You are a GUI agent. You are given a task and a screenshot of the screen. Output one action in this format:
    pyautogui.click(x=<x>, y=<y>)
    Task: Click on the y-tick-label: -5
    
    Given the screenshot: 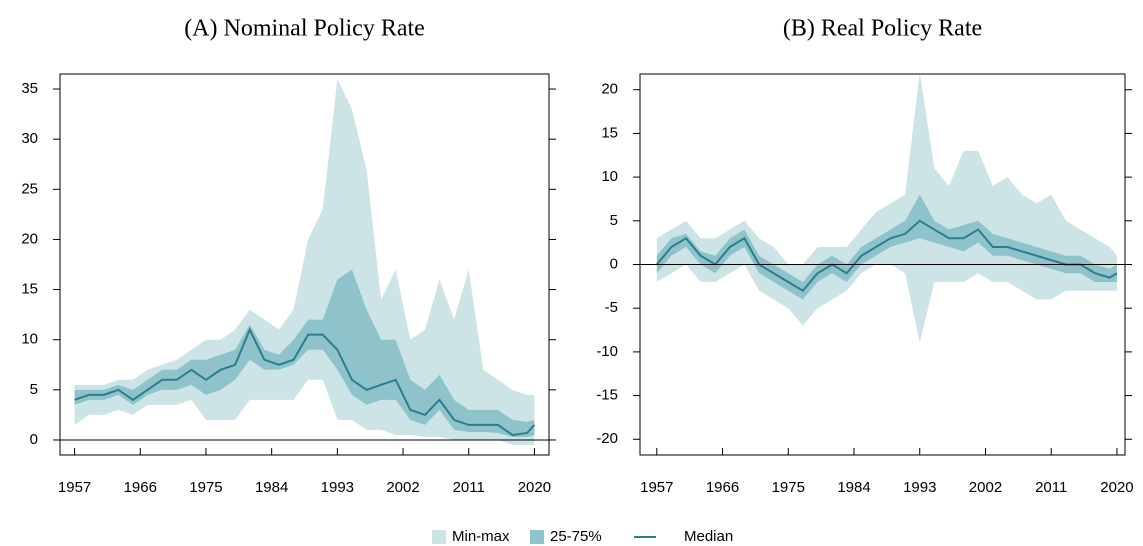 What is the action you would take?
    pyautogui.click(x=611, y=307)
    